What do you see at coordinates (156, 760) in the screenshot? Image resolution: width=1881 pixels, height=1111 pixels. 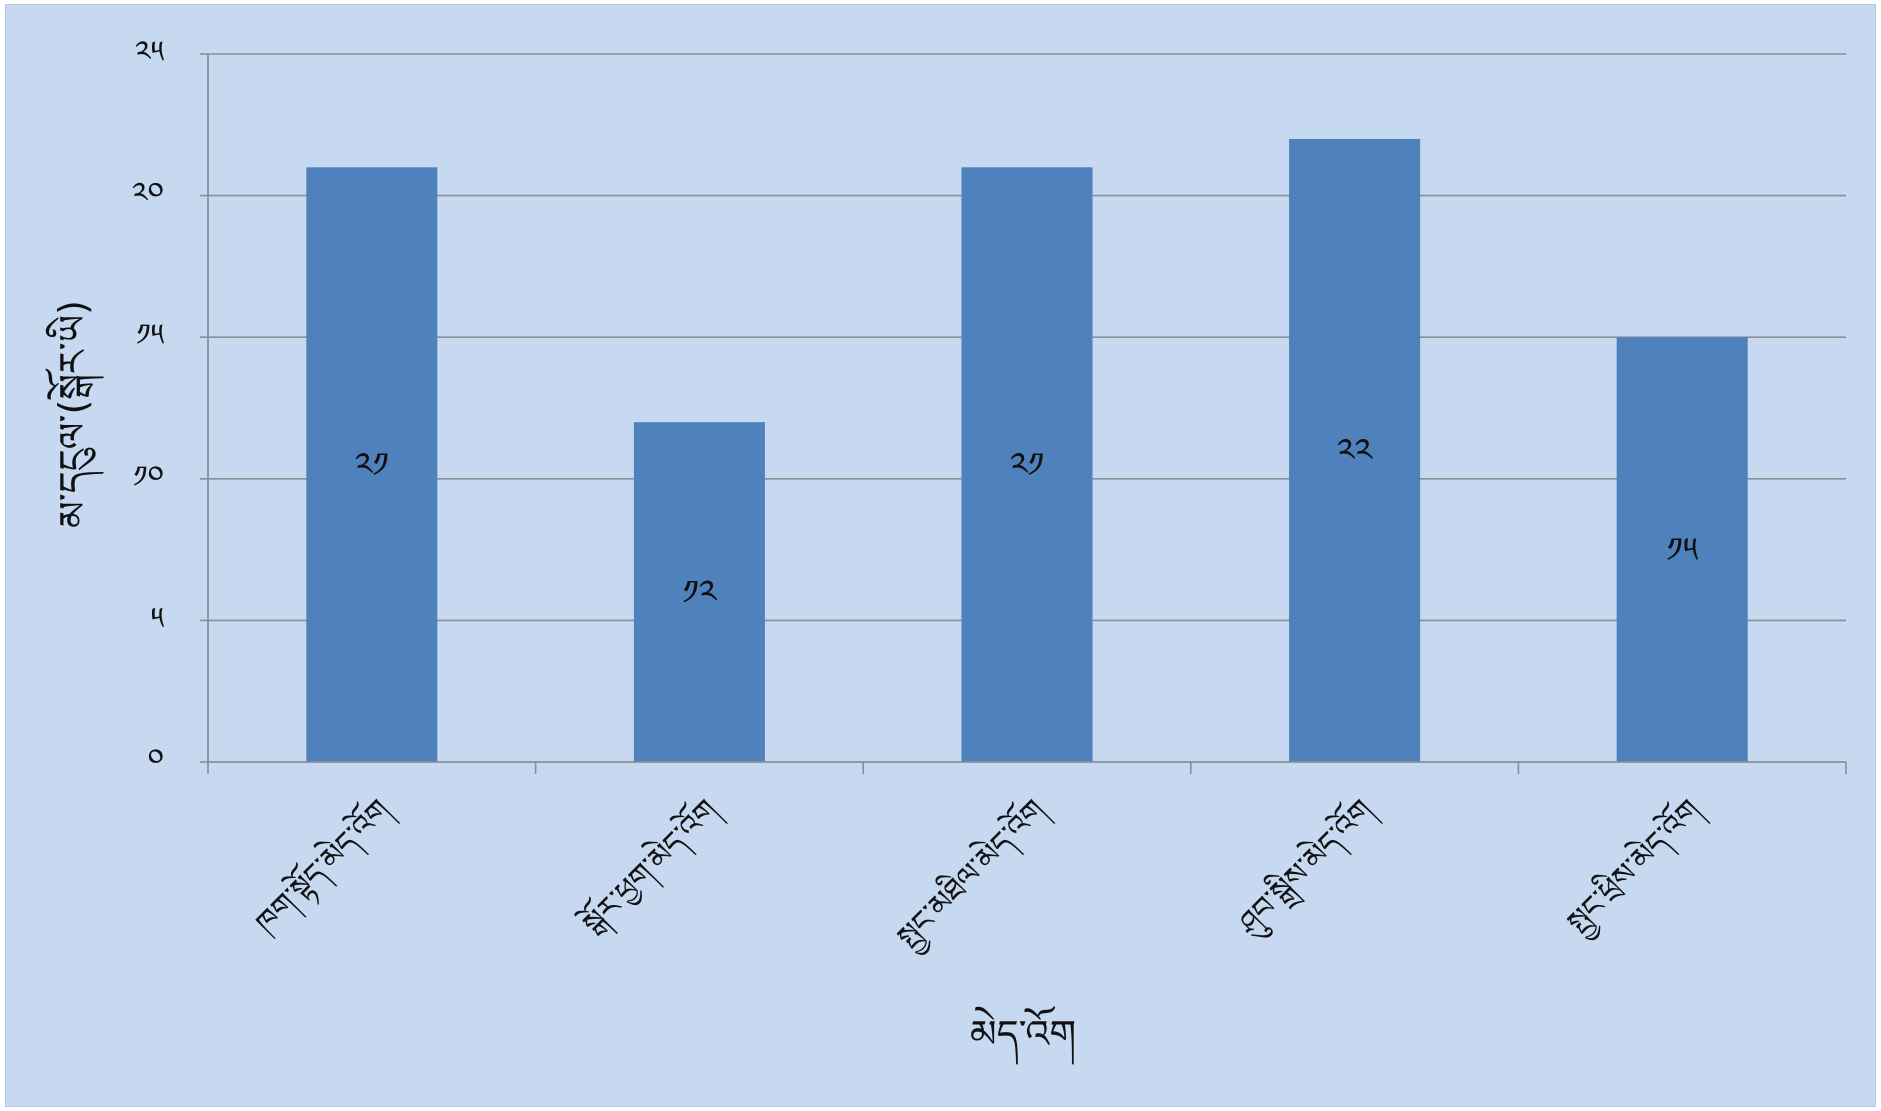 I see `y-tick-label: ༠` at bounding box center [156, 760].